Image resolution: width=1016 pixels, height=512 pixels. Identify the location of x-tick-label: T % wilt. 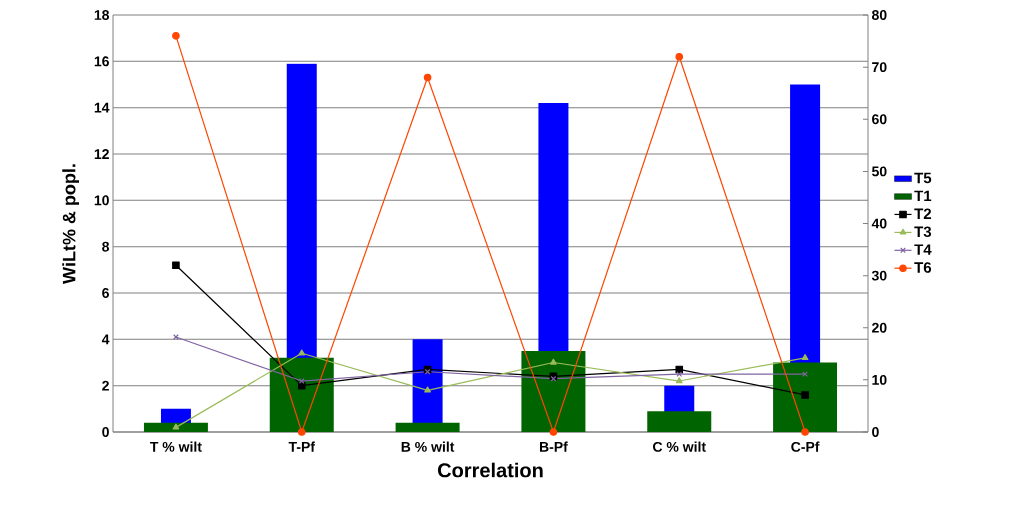
(176, 446).